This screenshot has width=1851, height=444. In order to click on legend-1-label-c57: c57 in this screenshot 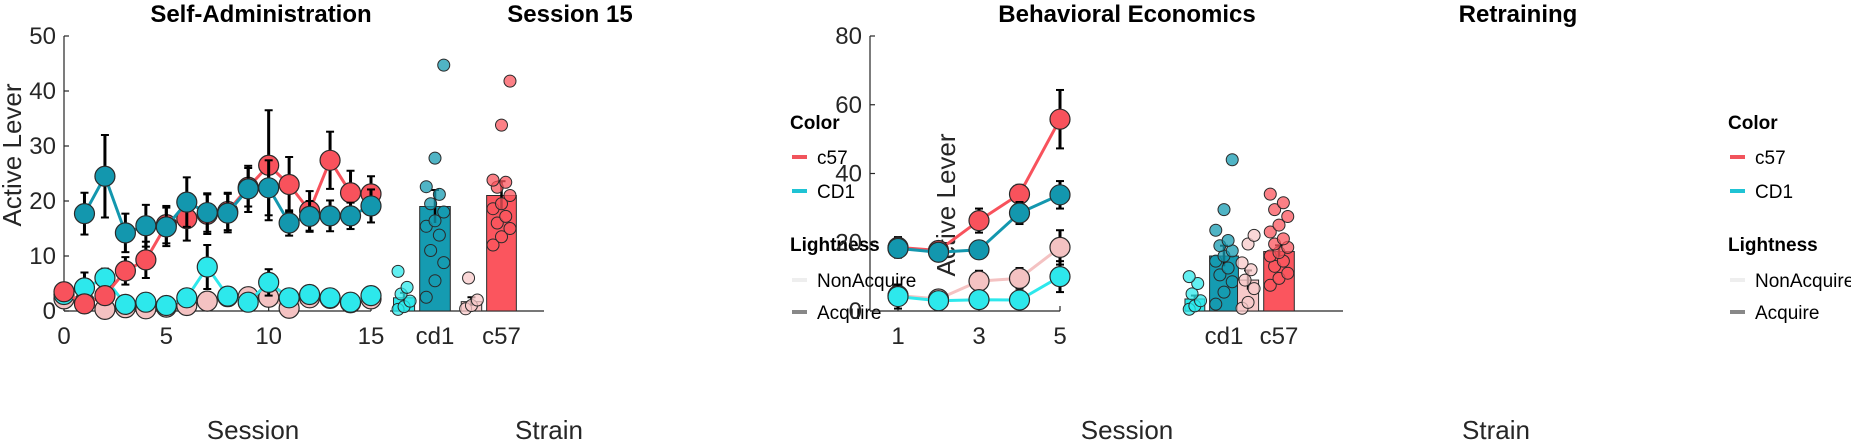, I will do `click(832, 158)`.